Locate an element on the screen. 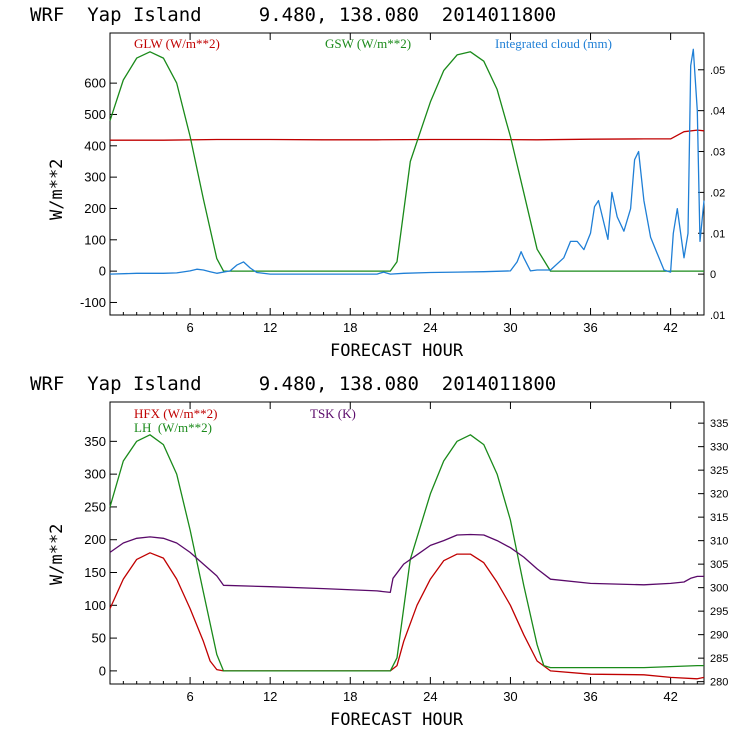 Image resolution: width=740 pixels, height=740 pixels. top-x-tick-label: 36 is located at coordinates (590, 327).